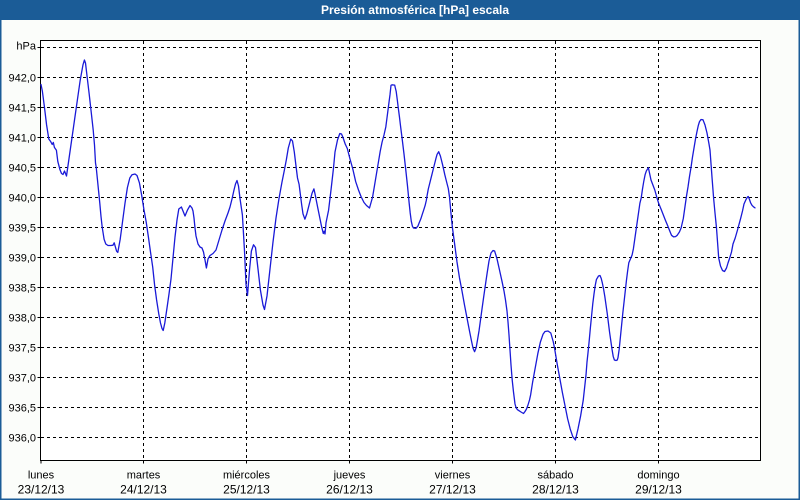 This screenshot has width=800, height=500. Describe the element at coordinates (453, 476) in the screenshot. I see `svg-text: viernes` at that location.